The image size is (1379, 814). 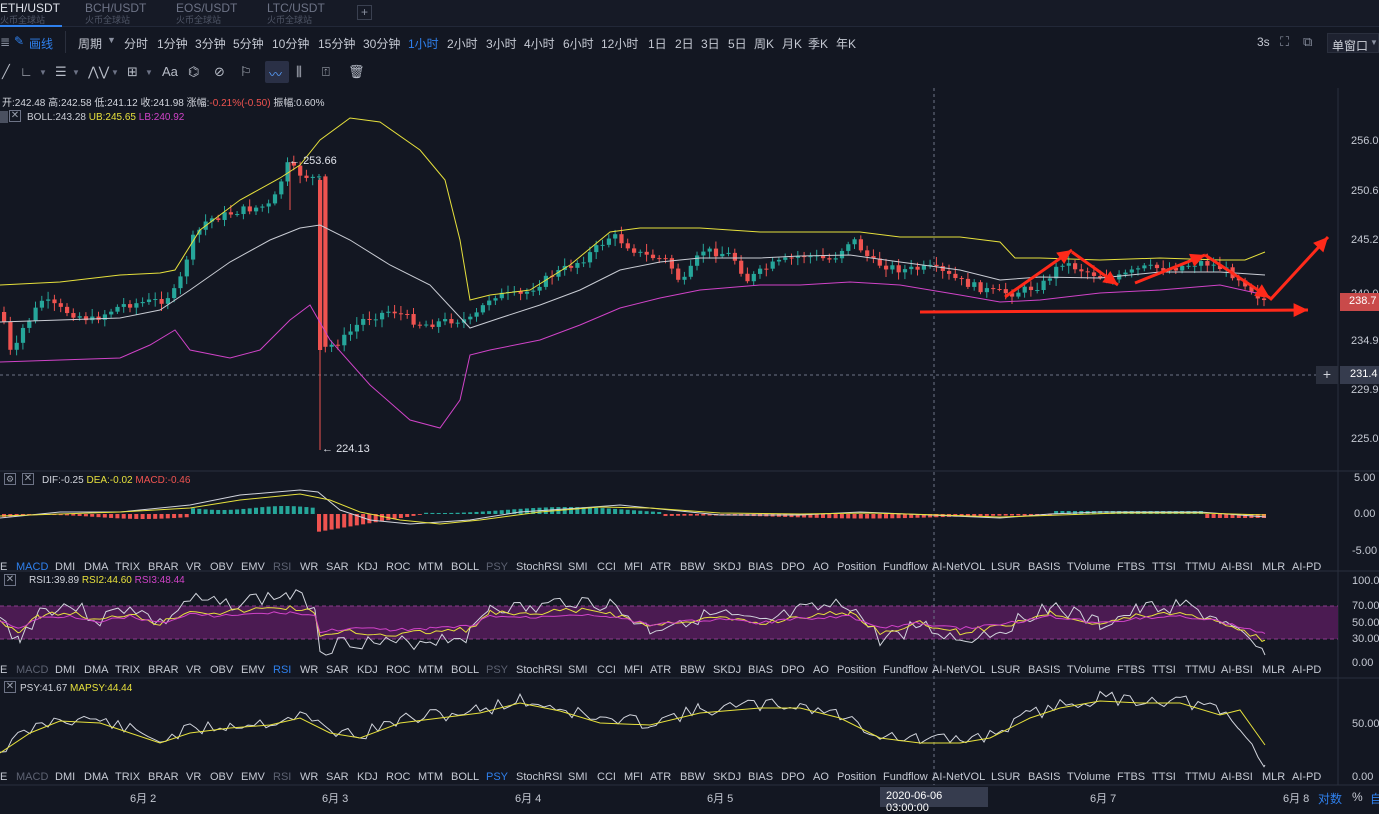 I want to click on refresh-interval: 3s, so click(x=1263, y=42).